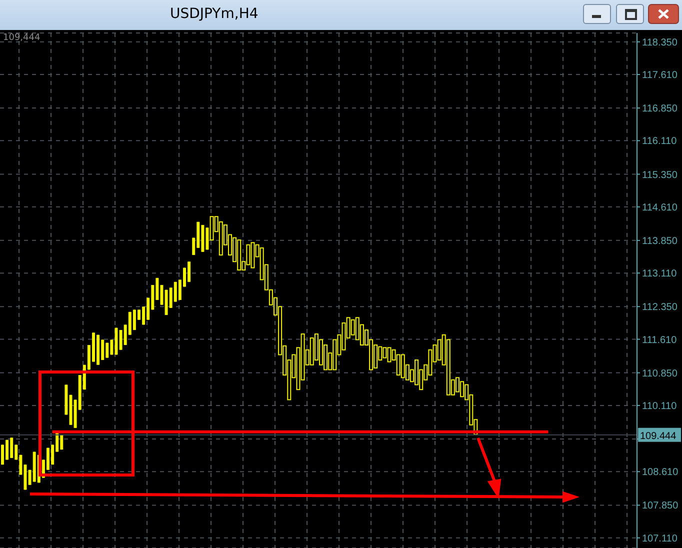 The image size is (682, 548). I want to click on y-tick-label: 110.850, so click(660, 374).